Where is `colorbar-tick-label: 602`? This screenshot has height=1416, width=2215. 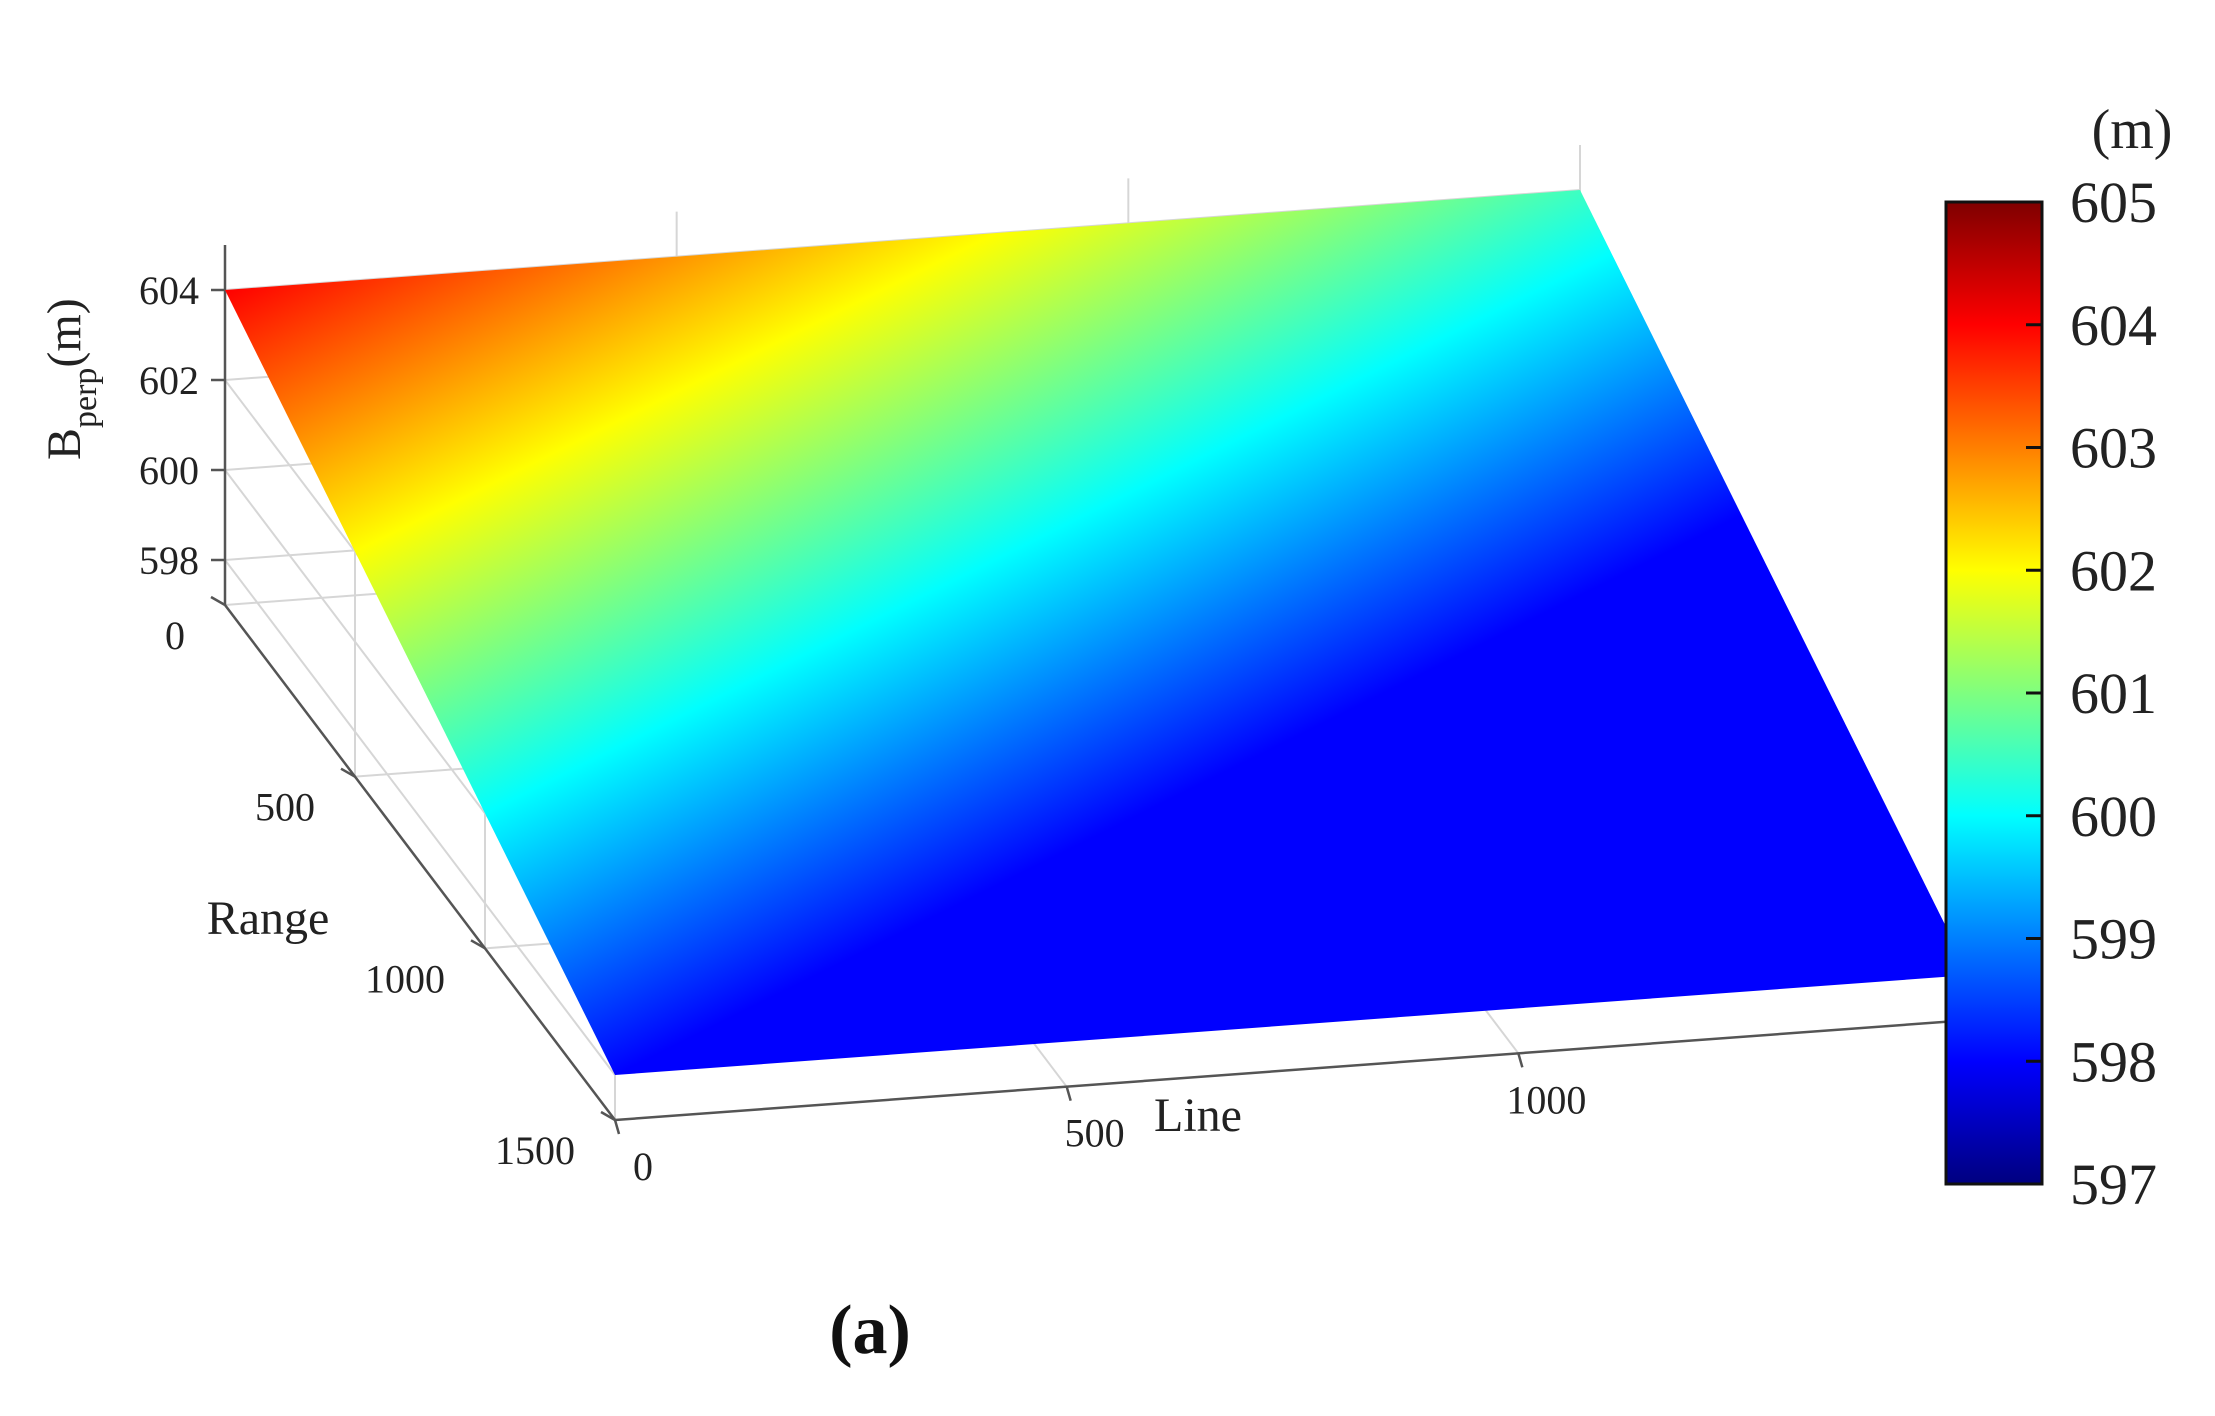 colorbar-tick-label: 602 is located at coordinates (2113, 570).